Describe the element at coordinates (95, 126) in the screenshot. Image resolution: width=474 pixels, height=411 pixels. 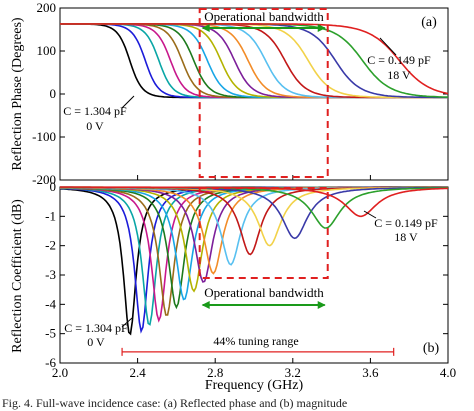
I see `phase-annotation-high-c-line2: 0 V` at that location.